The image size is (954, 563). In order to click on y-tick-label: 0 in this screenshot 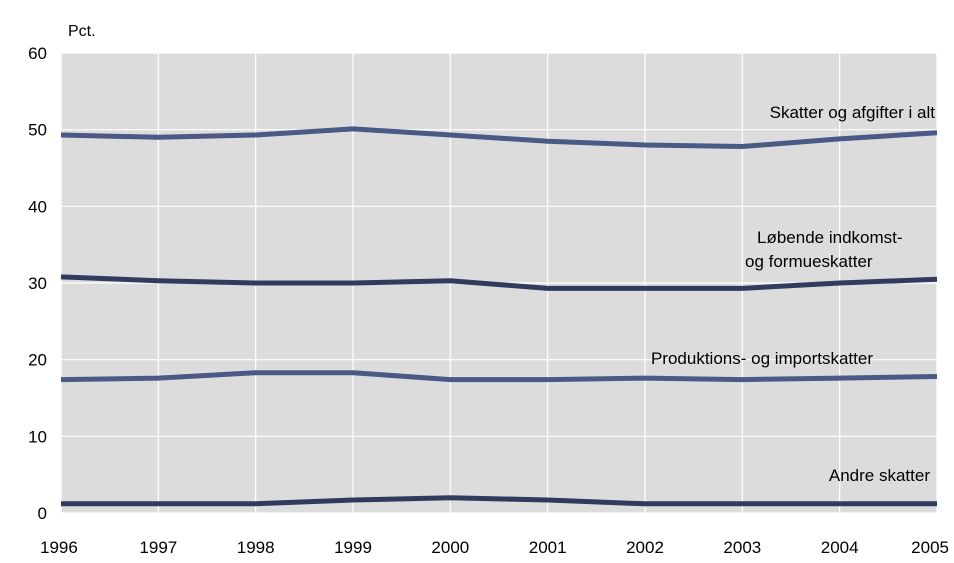, I will do `click(42, 513)`.